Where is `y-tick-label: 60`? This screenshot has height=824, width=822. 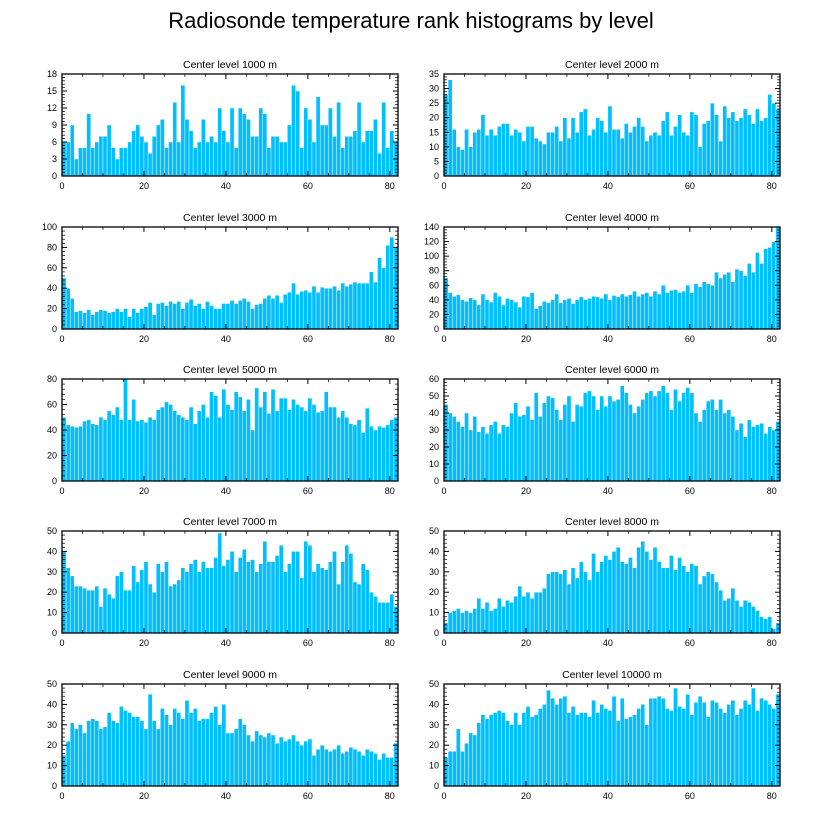
y-tick-label: 60 is located at coordinates (52, 268).